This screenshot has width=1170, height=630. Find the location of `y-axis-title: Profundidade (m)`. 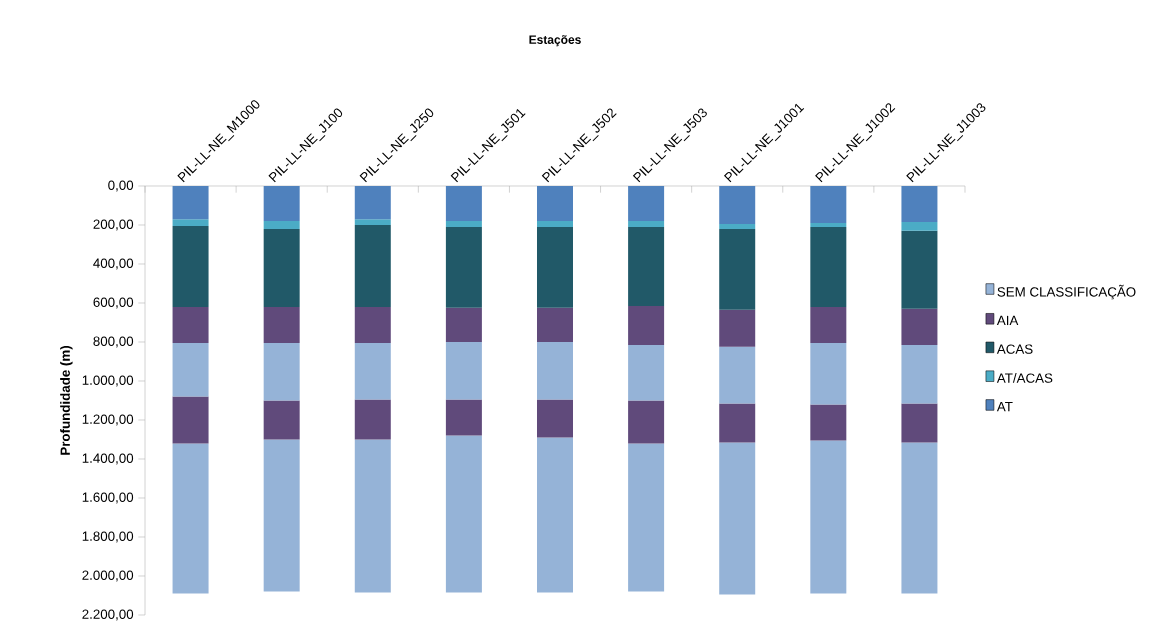

y-axis-title: Profundidade (m) is located at coordinates (66, 400).